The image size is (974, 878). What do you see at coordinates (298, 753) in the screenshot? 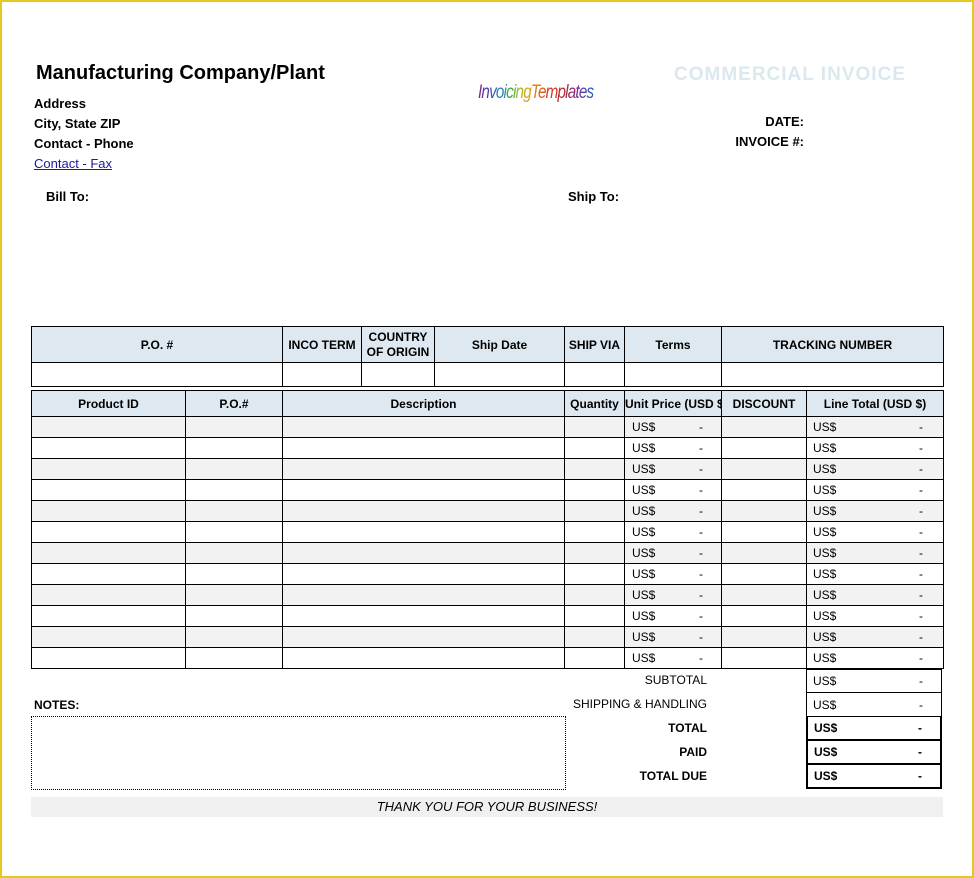
I see `notes-field` at bounding box center [298, 753].